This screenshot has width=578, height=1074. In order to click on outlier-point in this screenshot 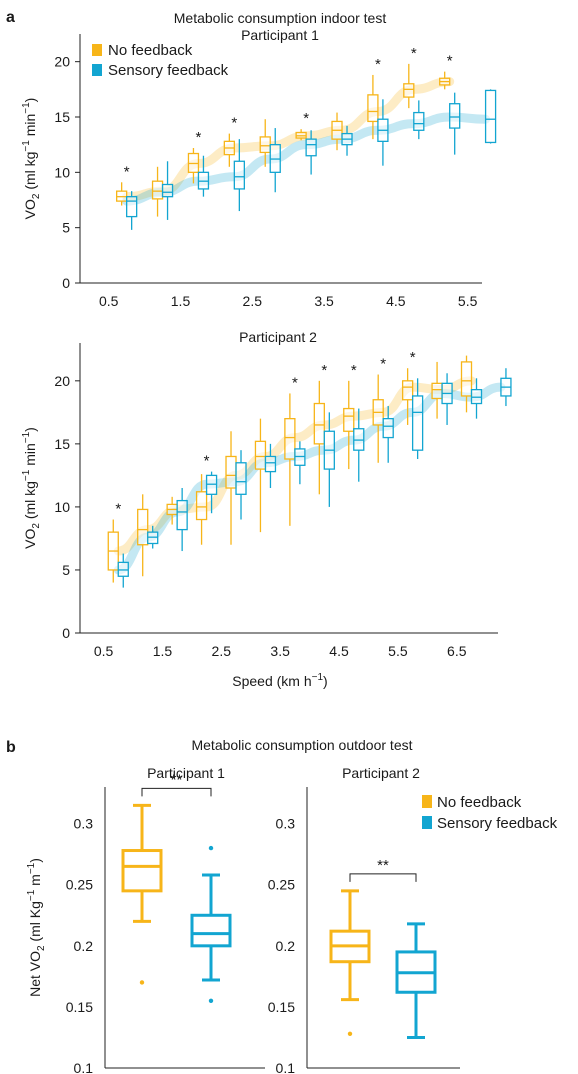, I will do `click(211, 1001)`.